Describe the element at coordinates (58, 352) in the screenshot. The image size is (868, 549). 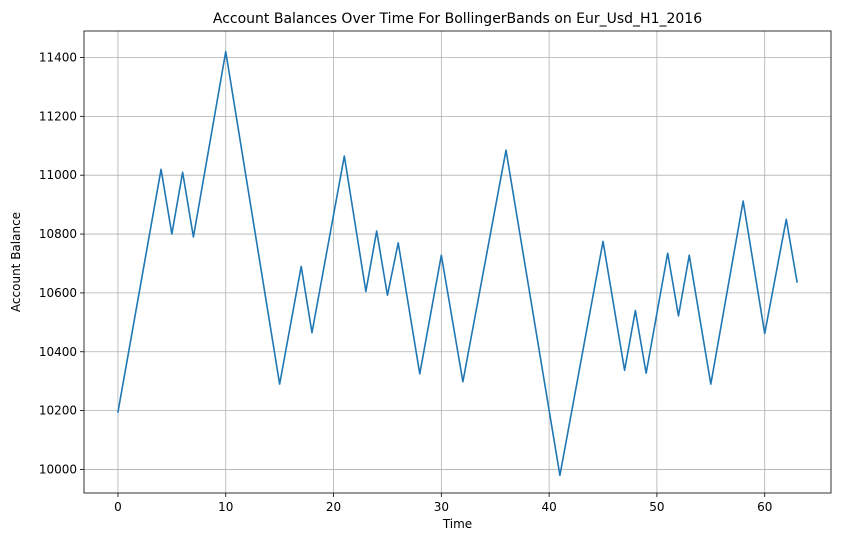
I see `y-tick-label: 10400` at that location.